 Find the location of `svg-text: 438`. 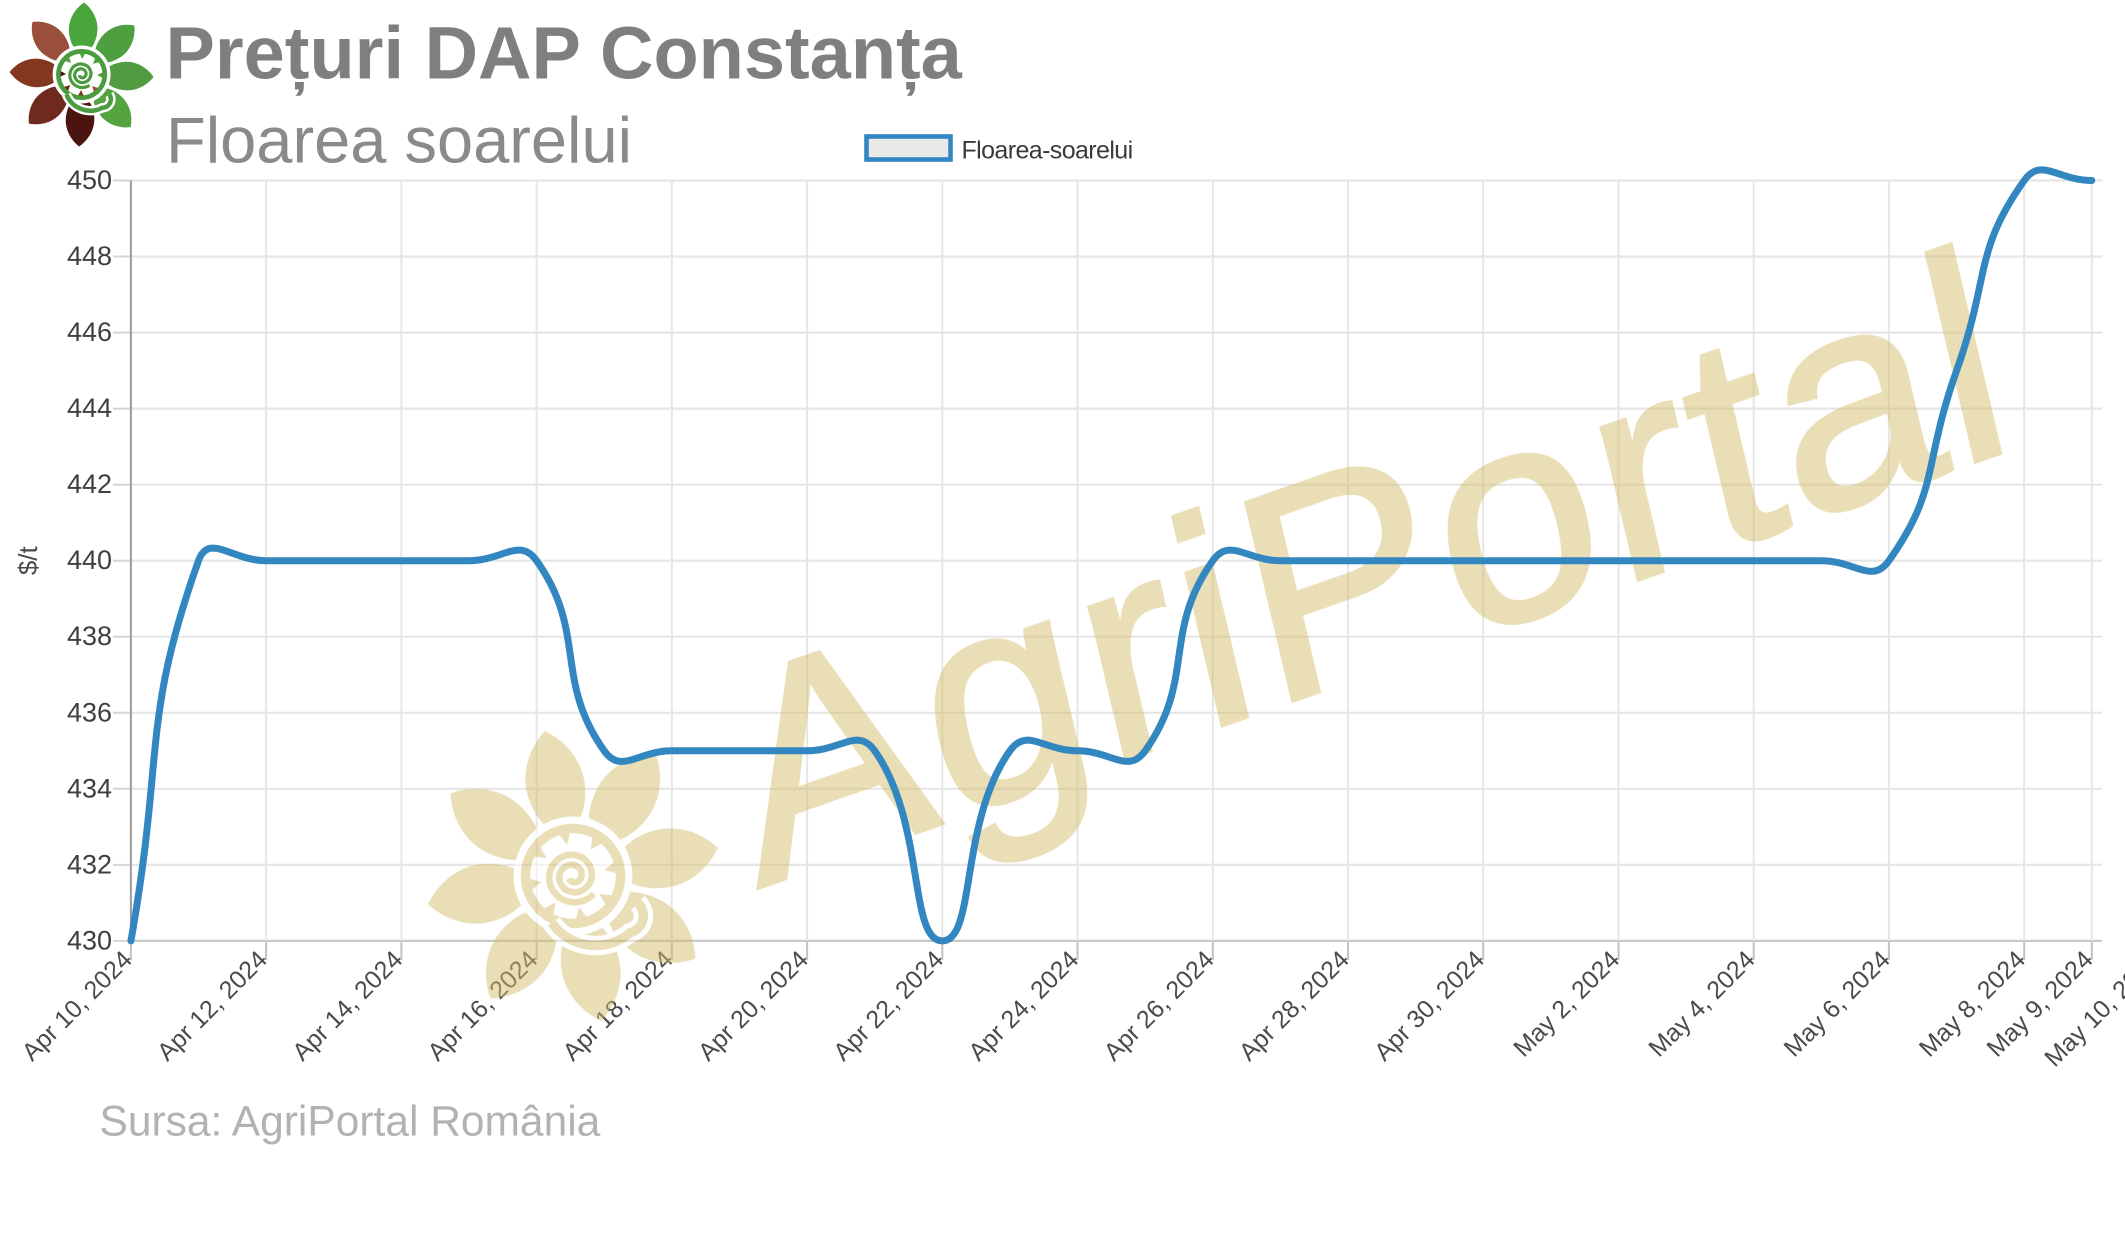

svg-text: 438 is located at coordinates (89, 636).